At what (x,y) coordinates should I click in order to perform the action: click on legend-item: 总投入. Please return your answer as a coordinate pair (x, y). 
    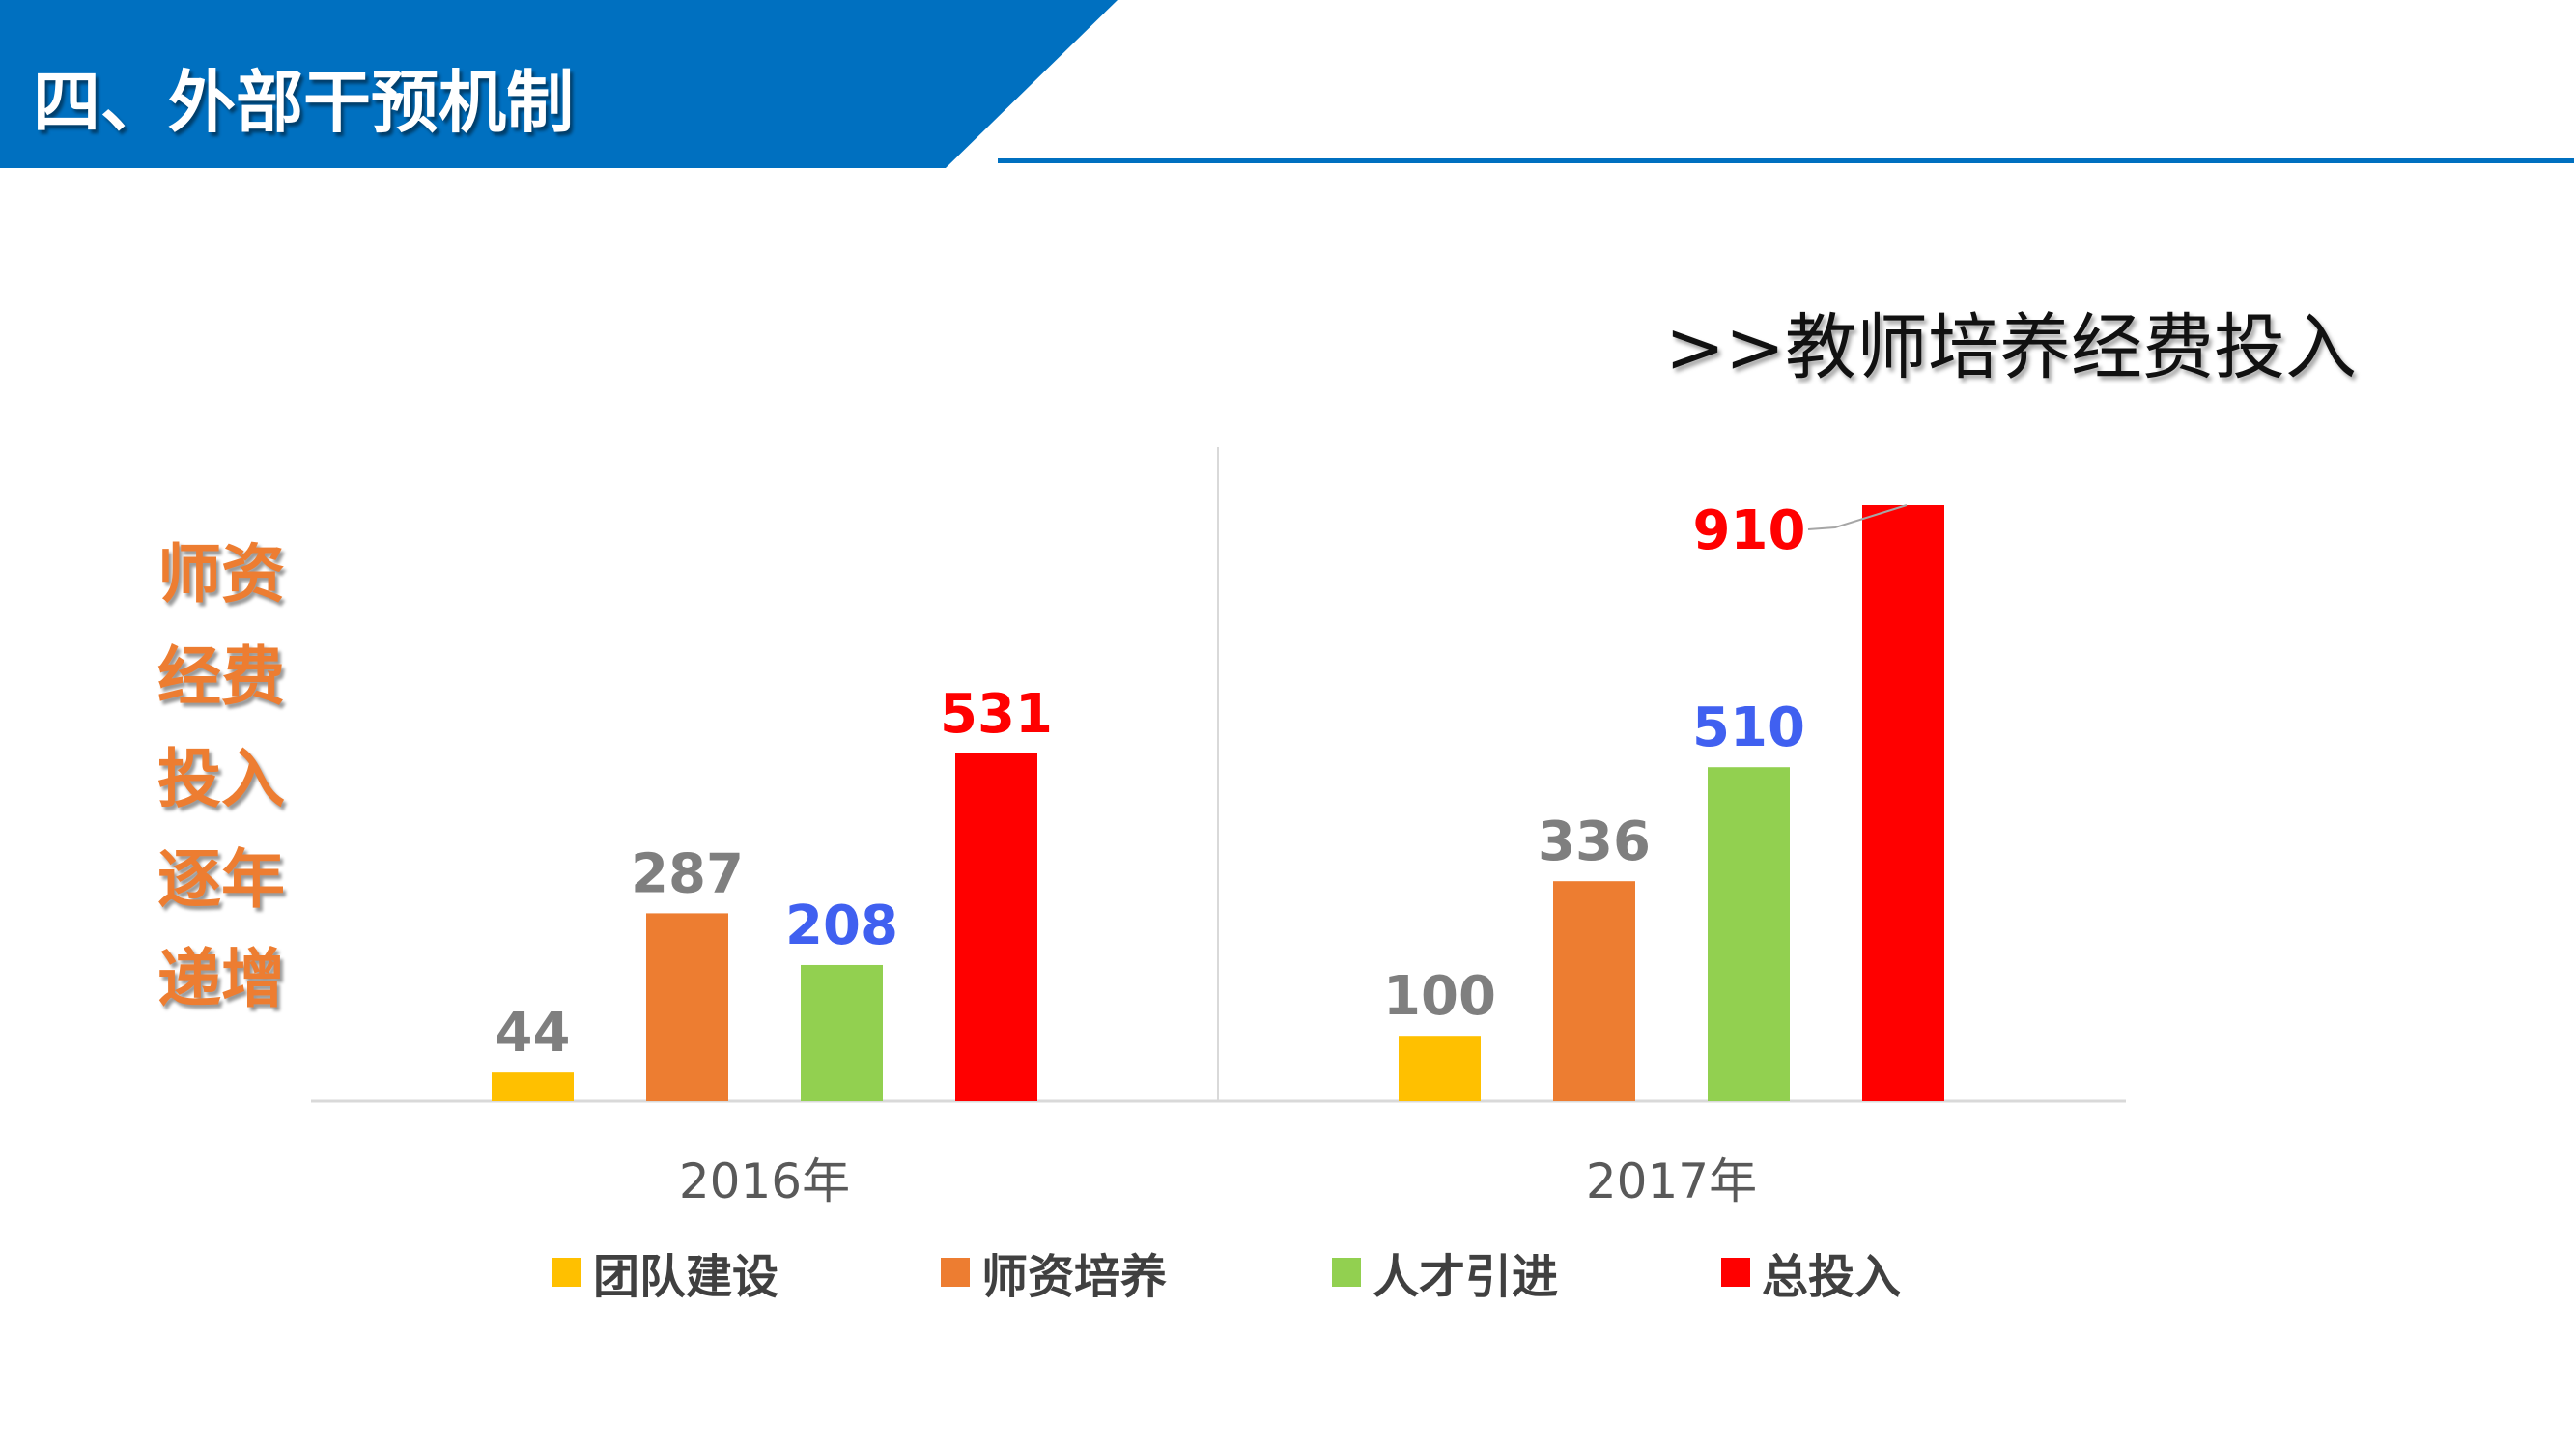
    Looking at the image, I should click on (1811, 1272).